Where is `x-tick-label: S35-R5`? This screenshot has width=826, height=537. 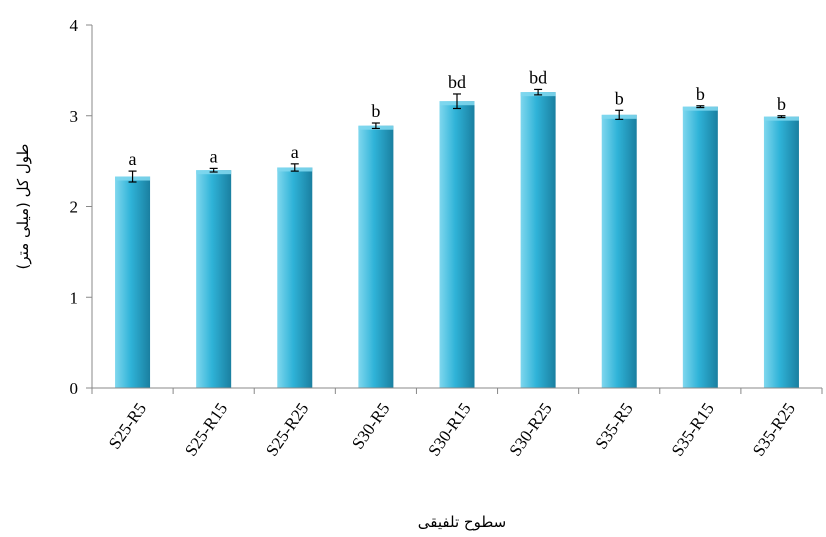
x-tick-label: S35-R5 is located at coordinates (613, 425).